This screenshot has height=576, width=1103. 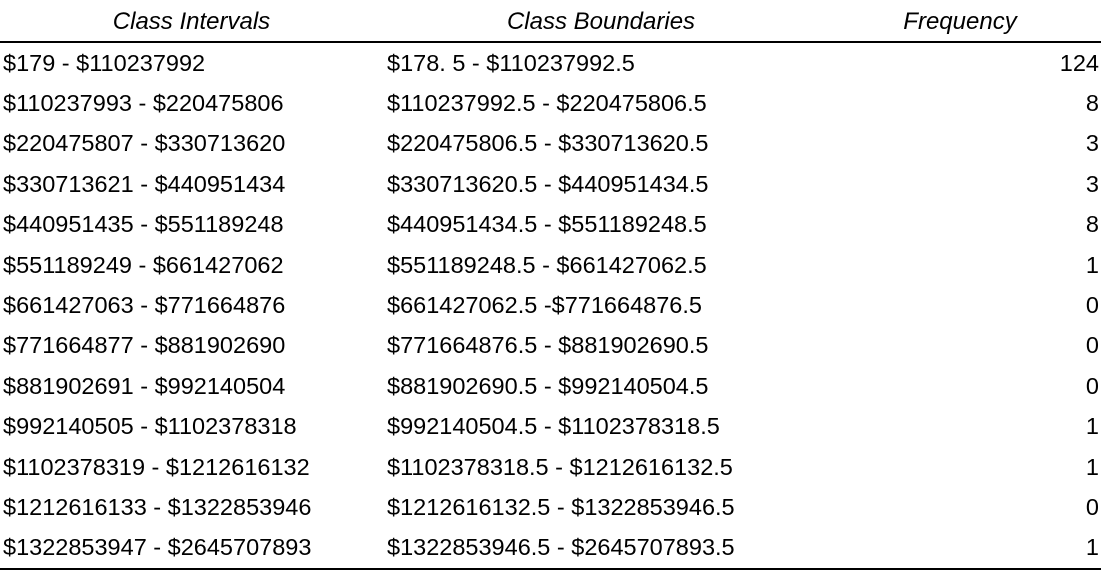 What do you see at coordinates (544, 305) in the screenshot?
I see `class-boundary-cell: $661427062.5 -$771664876.5` at bounding box center [544, 305].